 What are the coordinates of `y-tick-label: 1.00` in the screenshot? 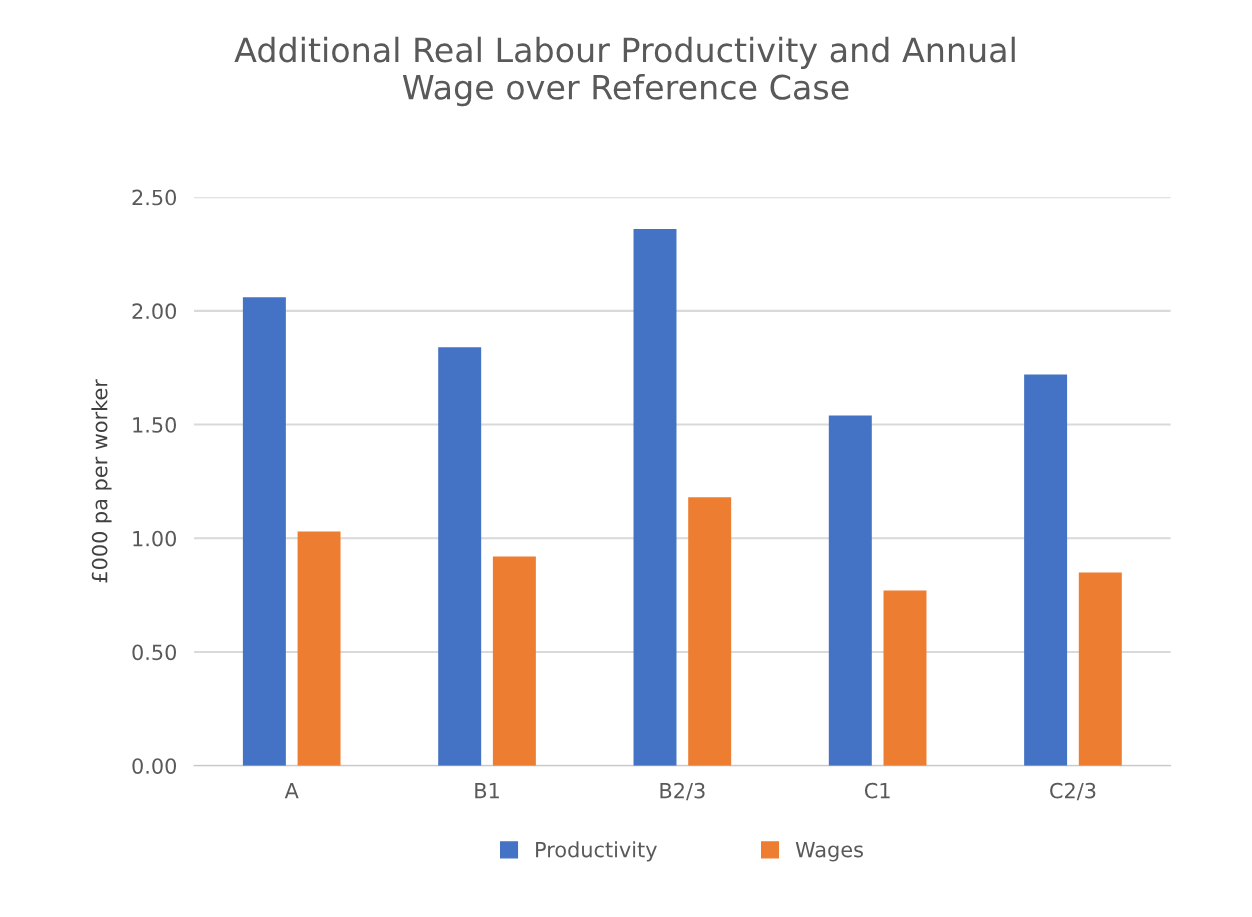 It's located at (155, 538).